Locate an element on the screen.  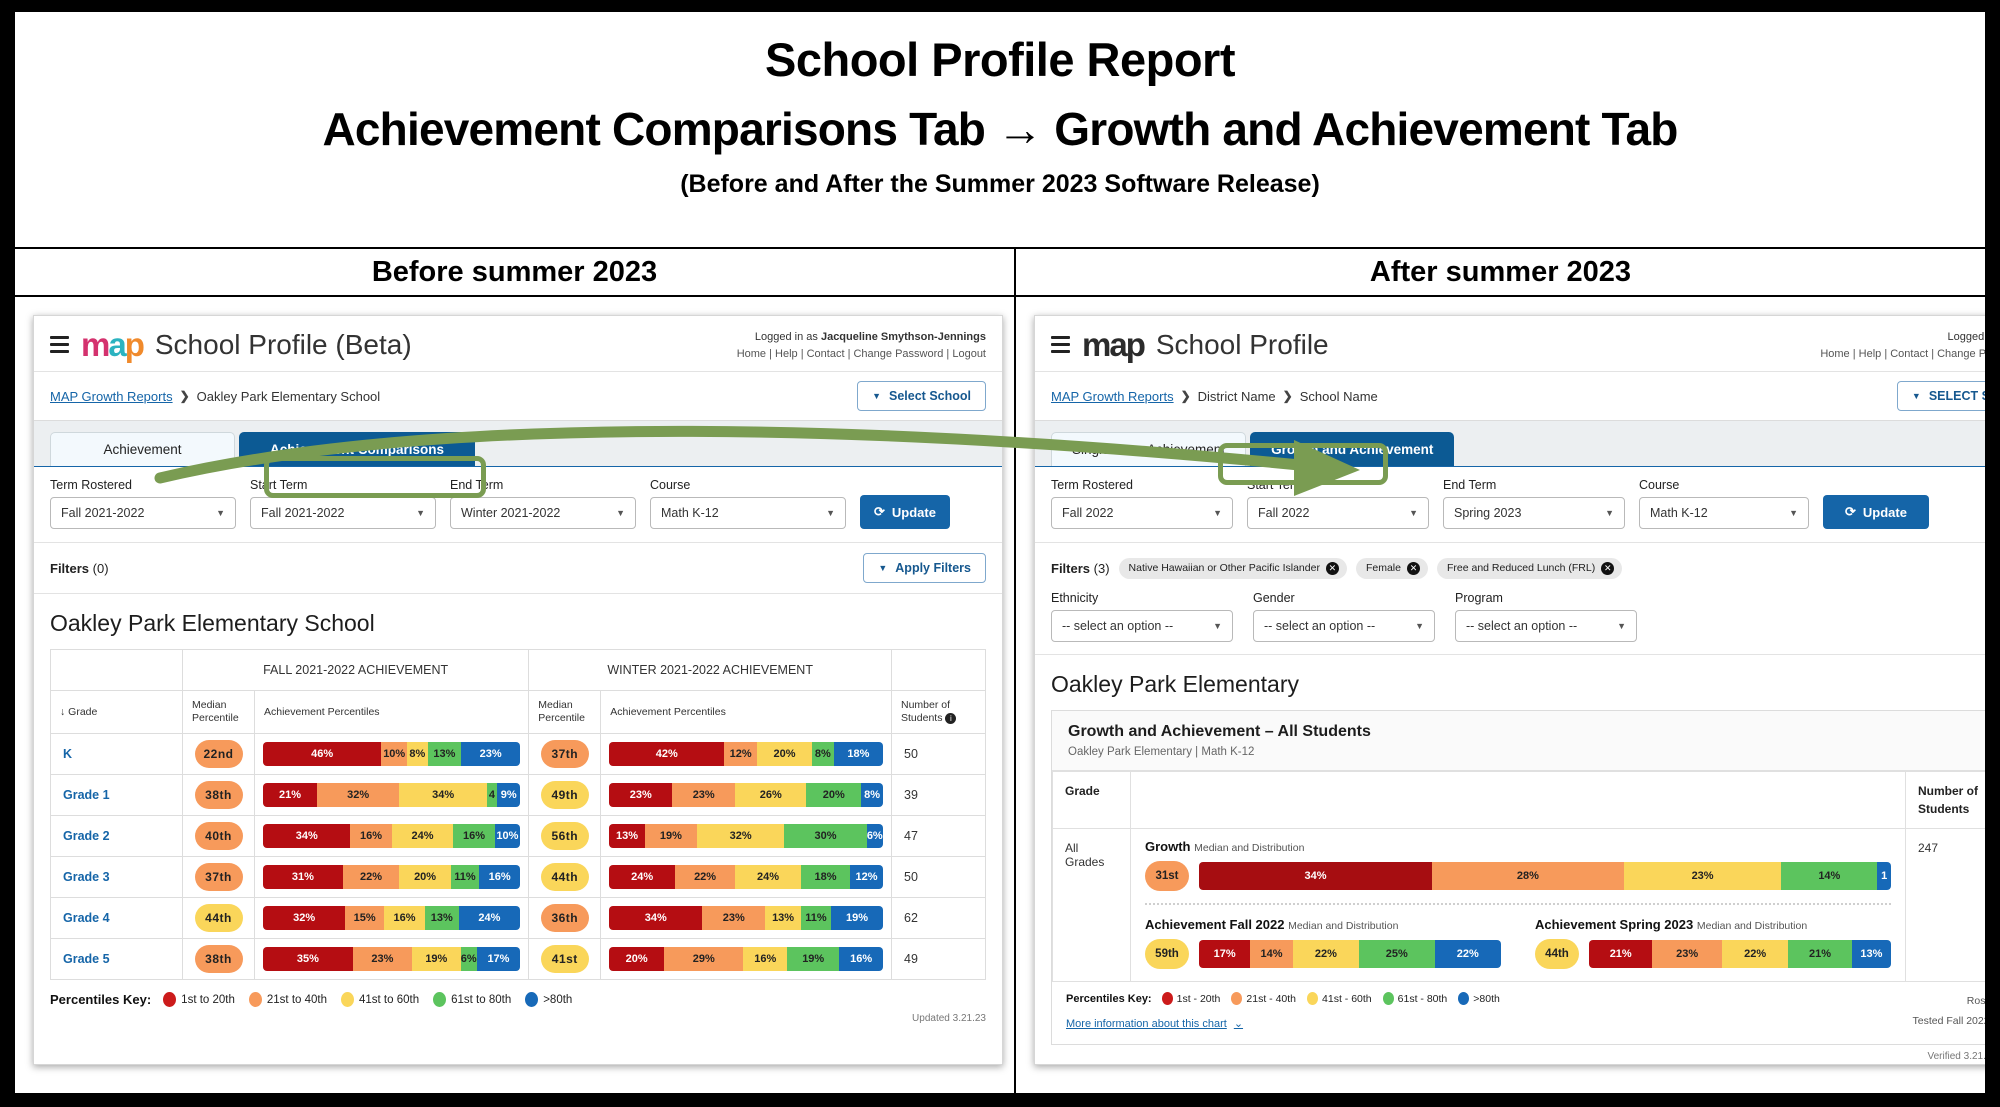
tab-achievement: Achievement is located at coordinates (142, 449).